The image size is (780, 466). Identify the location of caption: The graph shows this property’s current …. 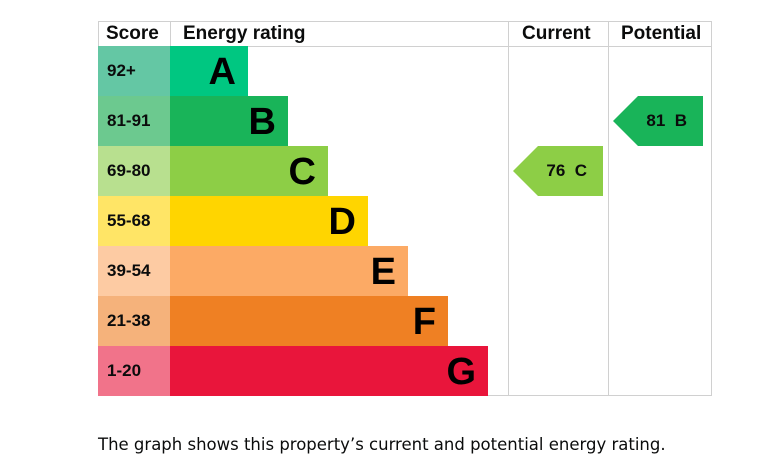
(382, 444).